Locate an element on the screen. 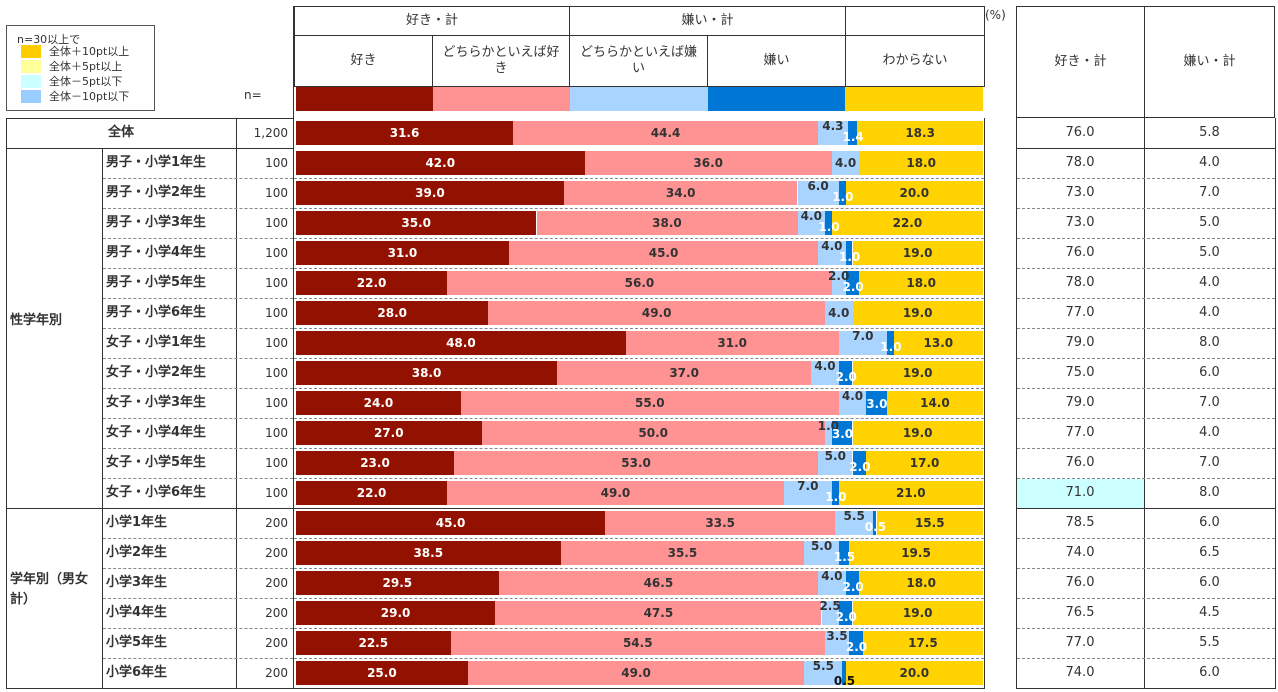 Image resolution: width=1278 pixels, height=692 pixels. data-label: 1.0 is located at coordinates (850, 257).